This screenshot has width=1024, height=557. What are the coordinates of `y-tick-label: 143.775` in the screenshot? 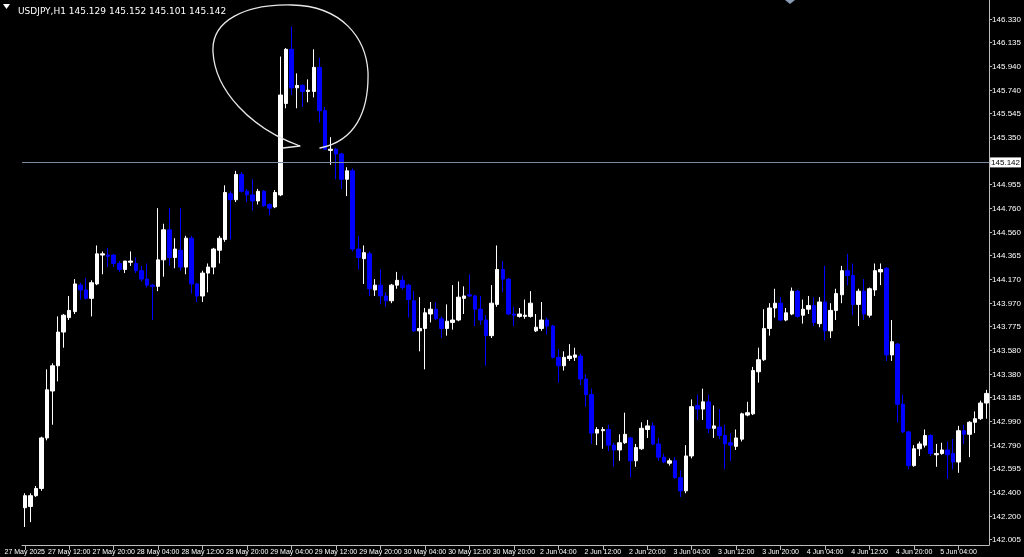 It's located at (1007, 327).